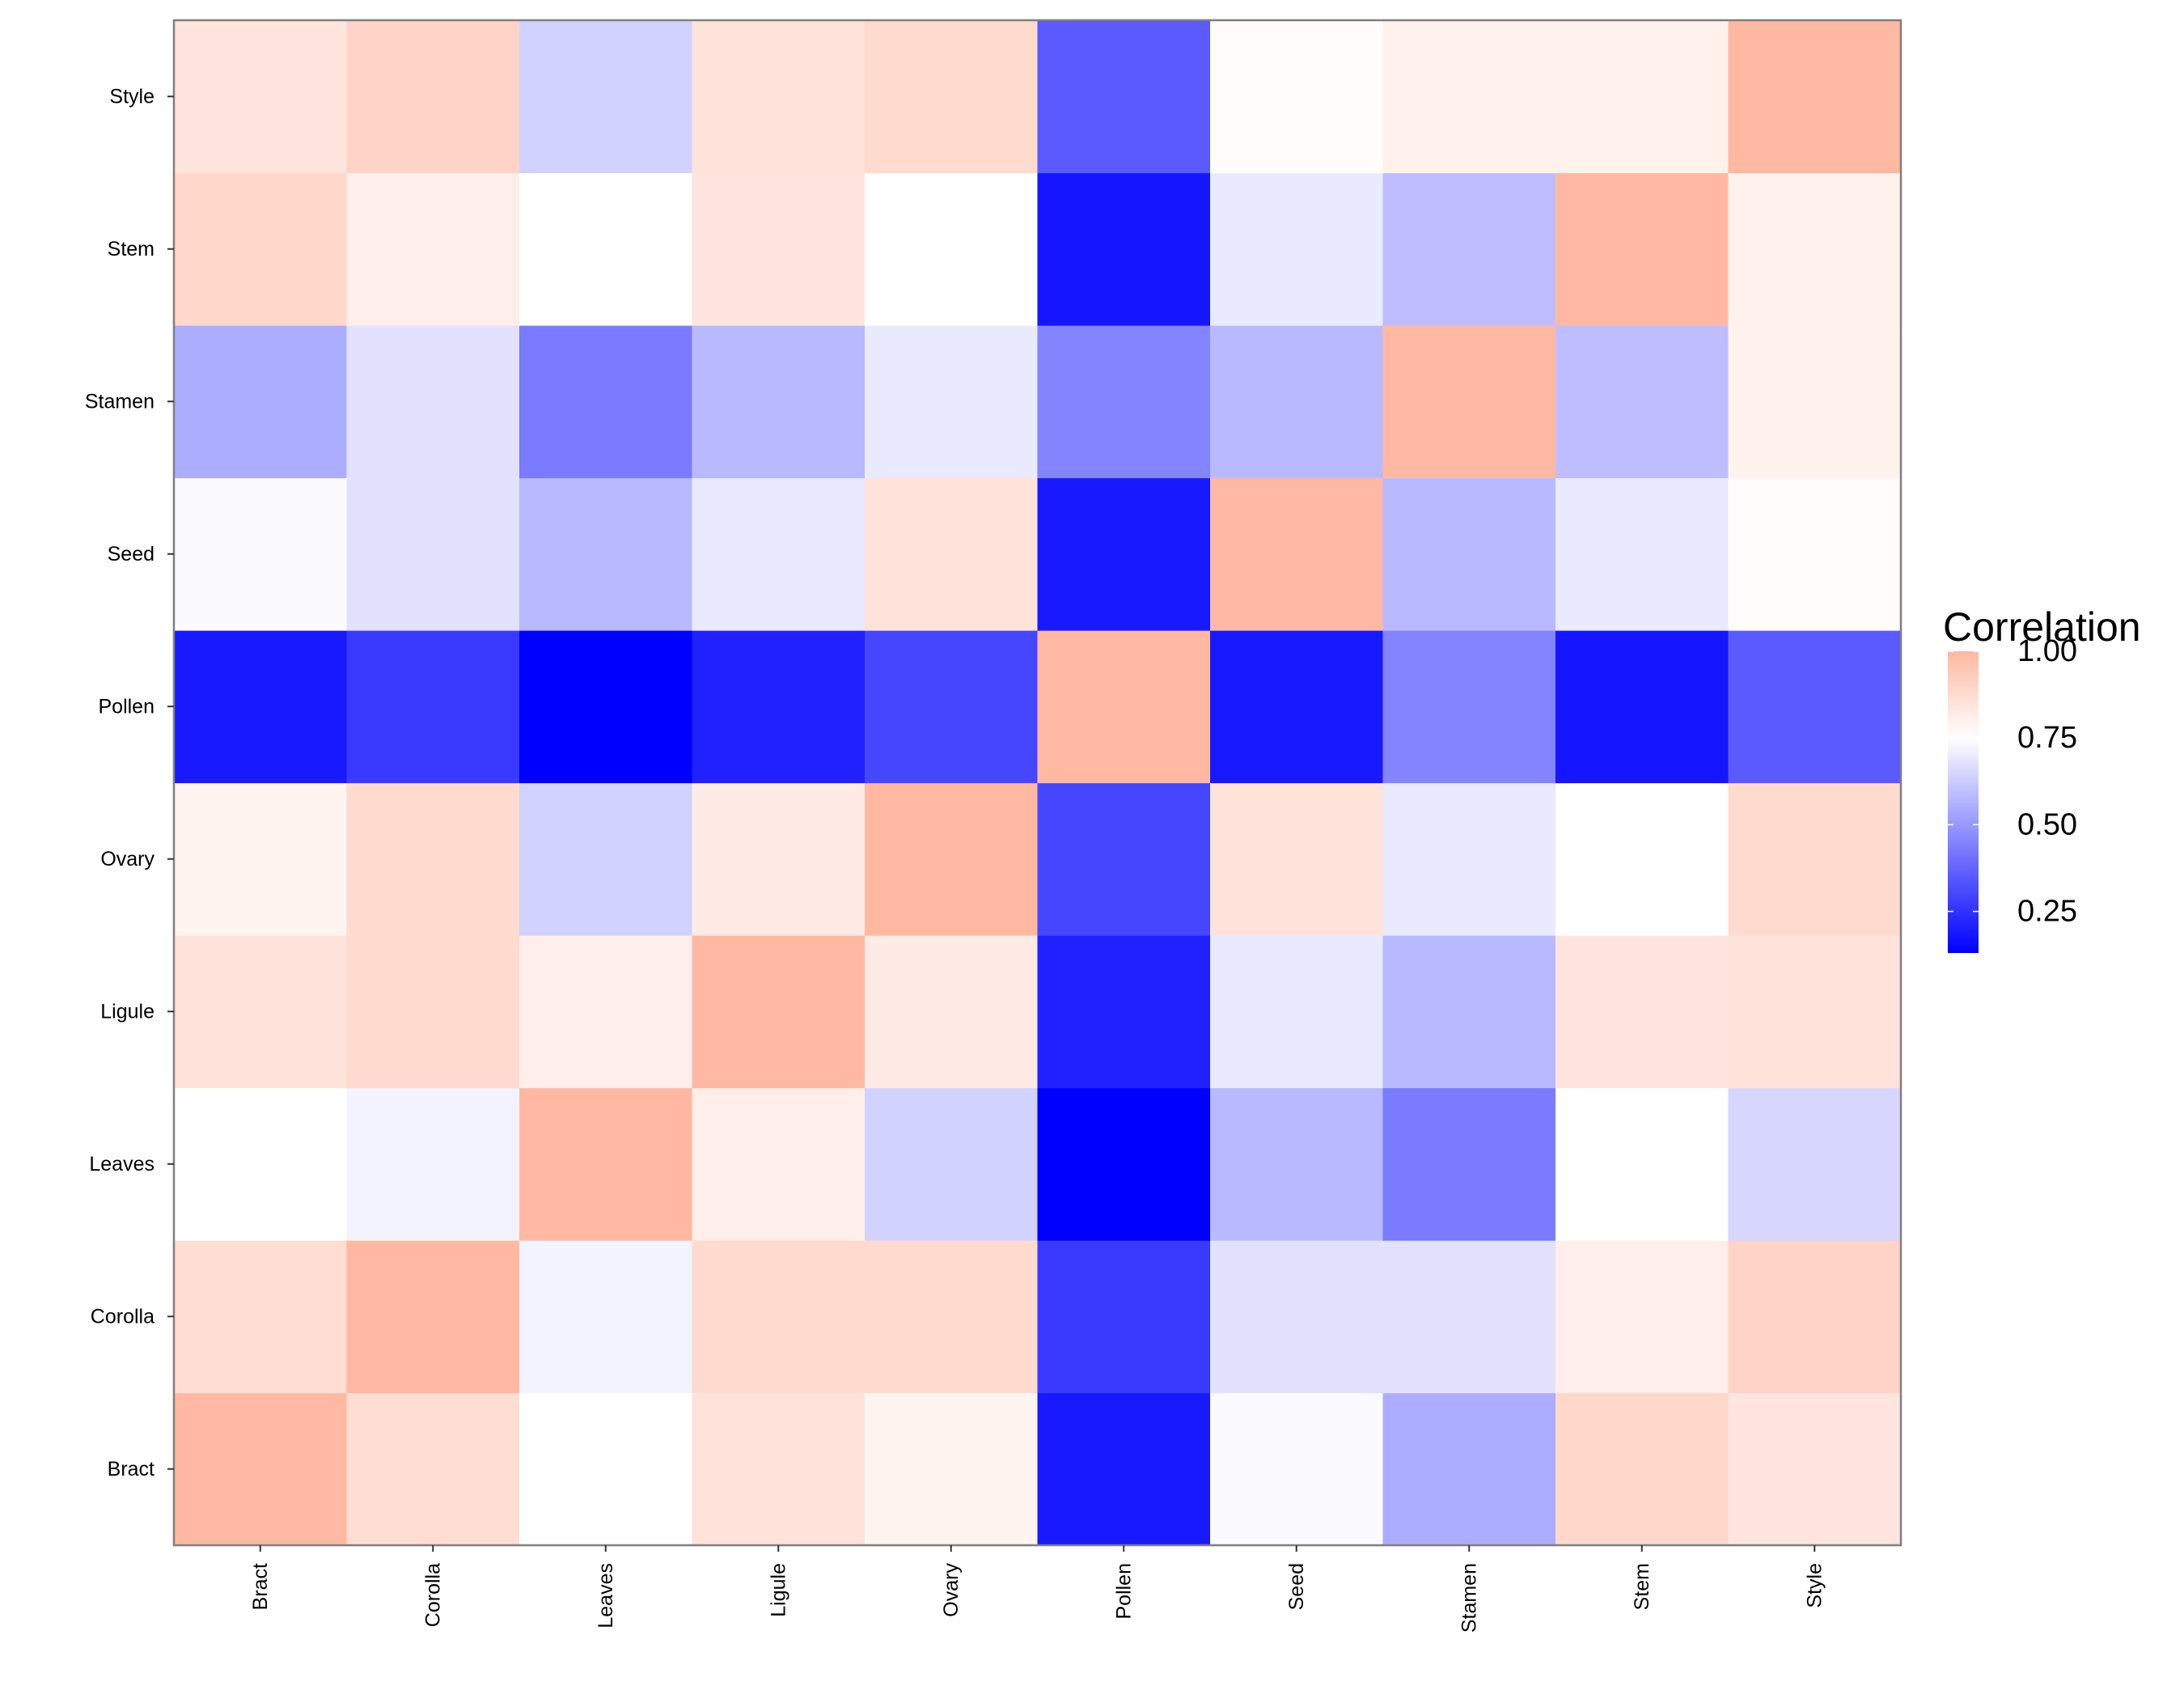 Image resolution: width=2184 pixels, height=1703 pixels. What do you see at coordinates (1469, 1598) in the screenshot?
I see `x-tick-label: Stamen` at bounding box center [1469, 1598].